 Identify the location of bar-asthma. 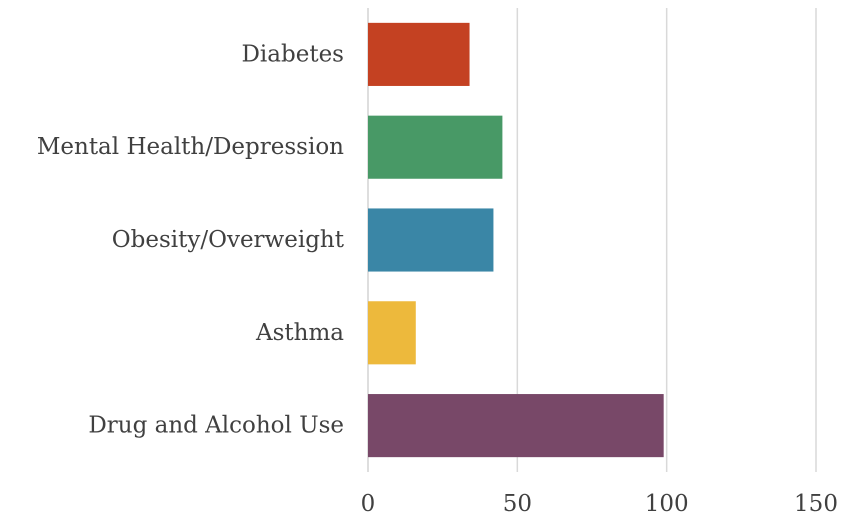
(392, 333).